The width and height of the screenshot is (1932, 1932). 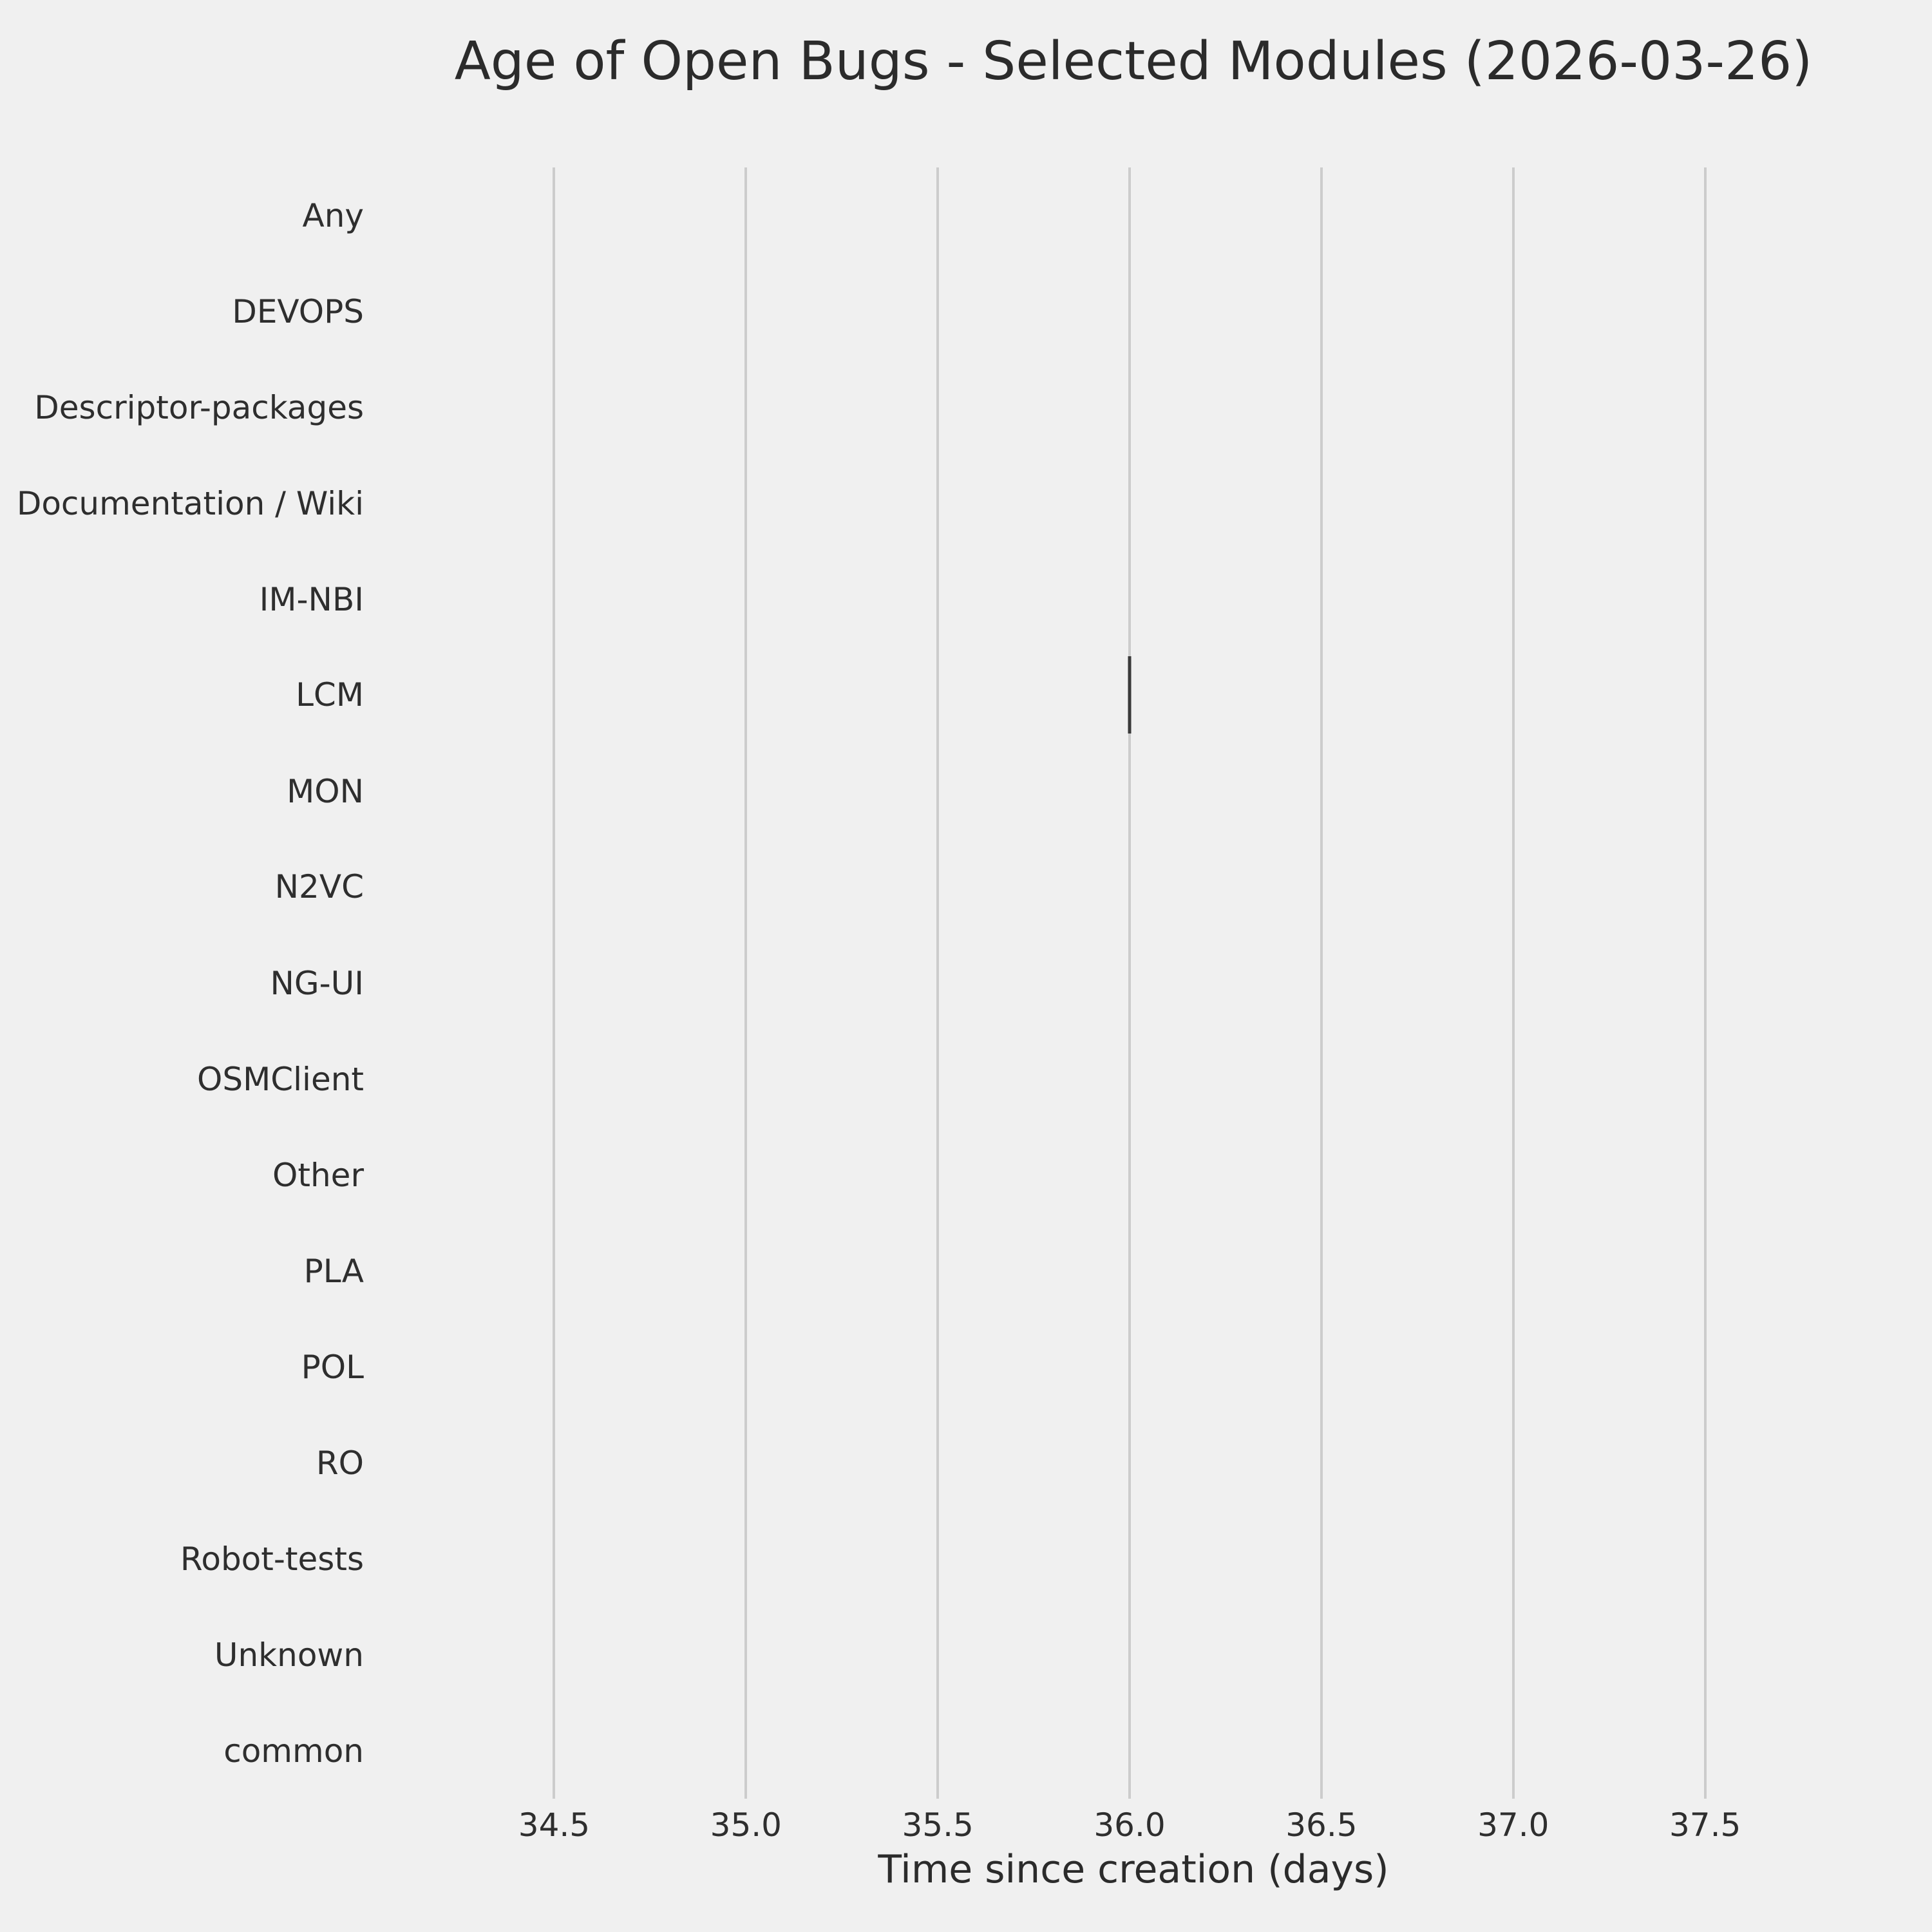 I want to click on y-label-other: Other, so click(x=318, y=1175).